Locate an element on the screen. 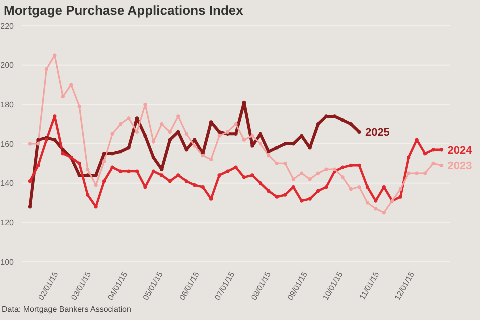  series-label: 2024 is located at coordinates (461, 150).